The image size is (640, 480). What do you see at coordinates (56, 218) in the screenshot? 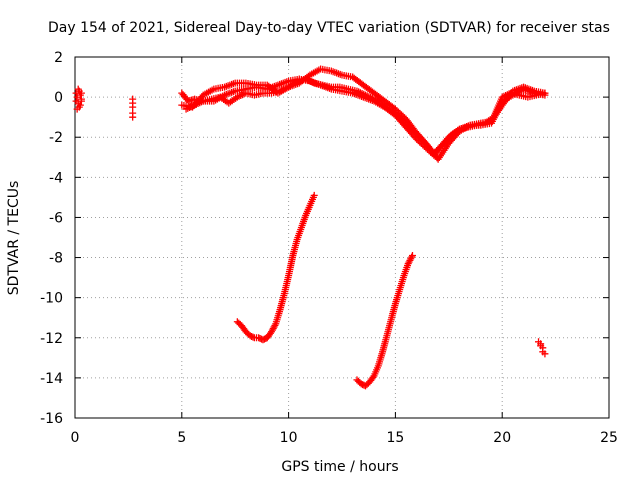
I see `y-tick-label: -6` at bounding box center [56, 218].